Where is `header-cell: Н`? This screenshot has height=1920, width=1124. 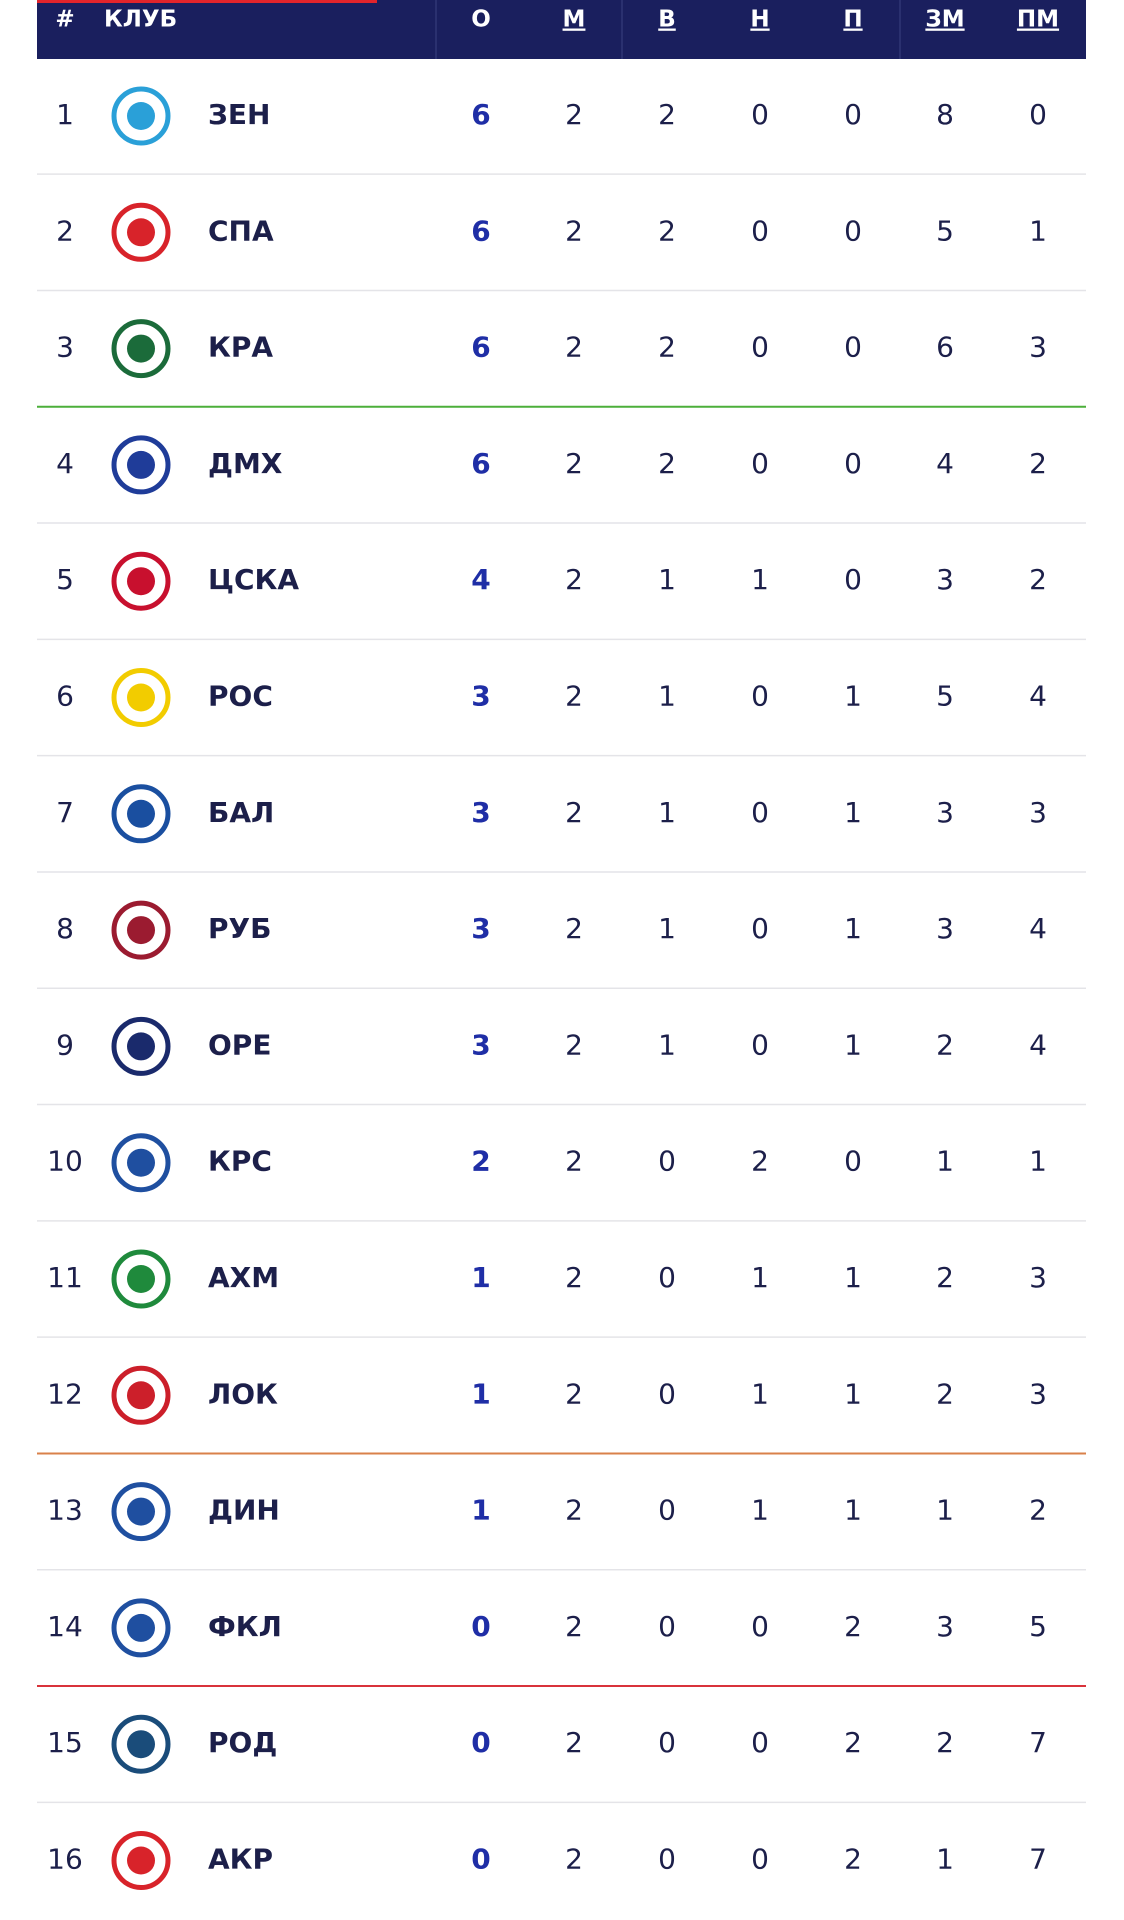 header-cell: Н is located at coordinates (759, 20).